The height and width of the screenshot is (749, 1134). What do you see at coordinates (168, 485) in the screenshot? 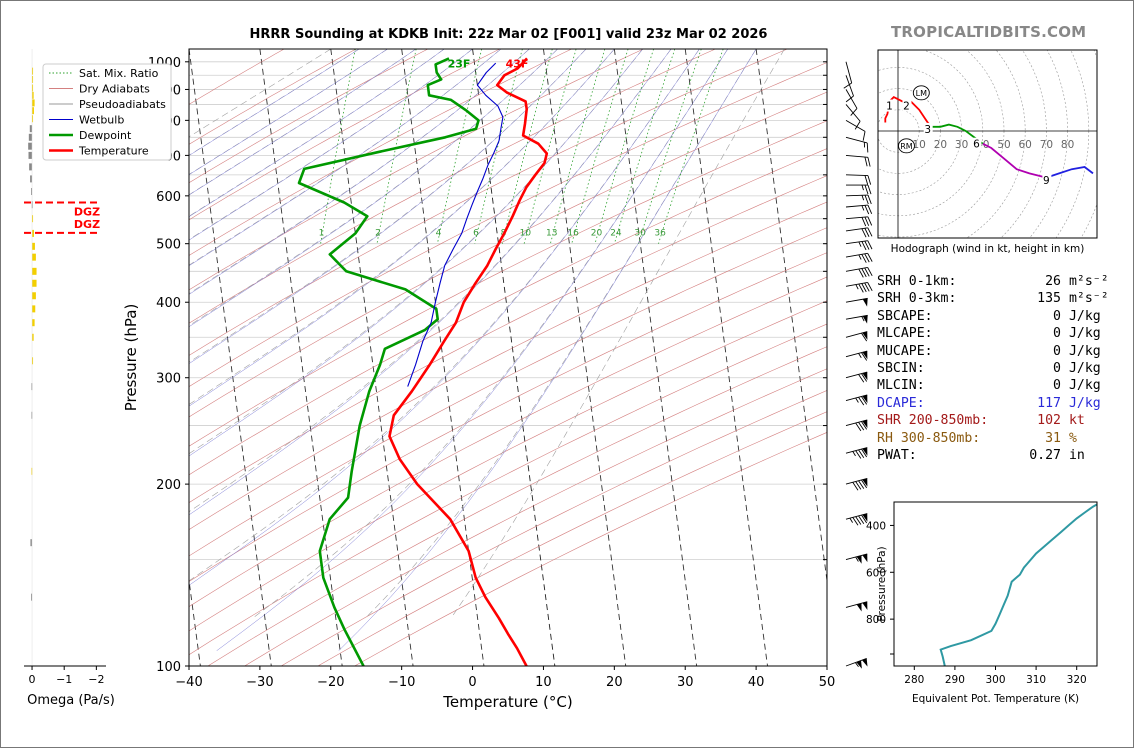
I see `y-tick-label: 200` at bounding box center [168, 485].